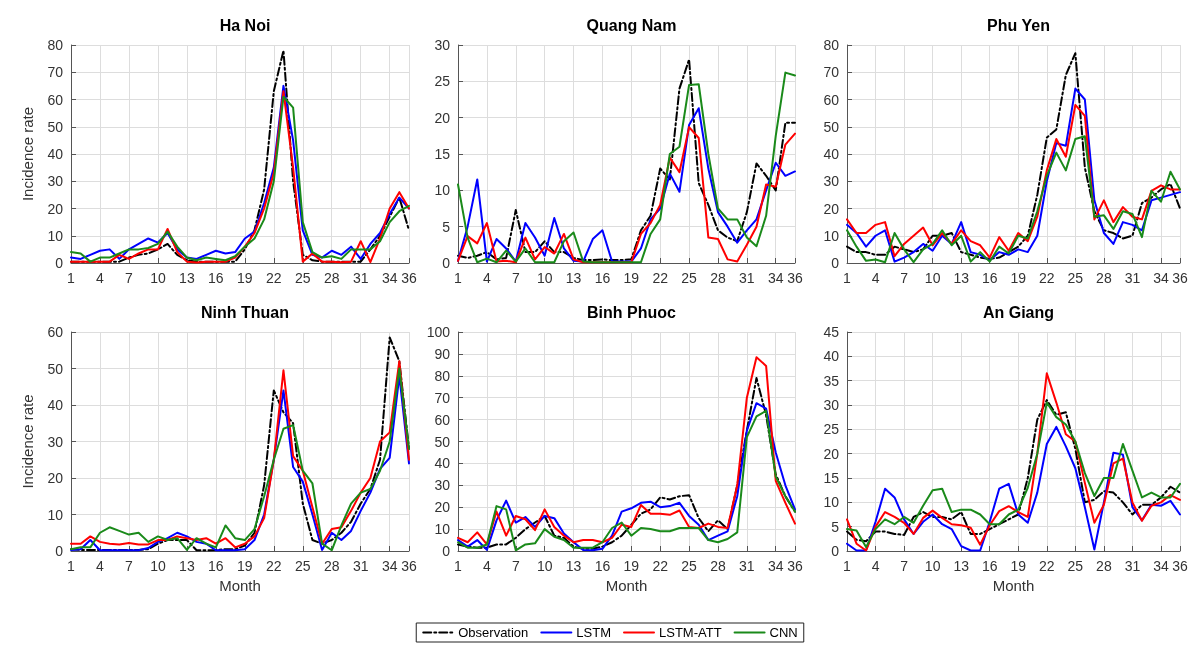  I want to click on chart-title: Phu Yen, so click(1018, 25).